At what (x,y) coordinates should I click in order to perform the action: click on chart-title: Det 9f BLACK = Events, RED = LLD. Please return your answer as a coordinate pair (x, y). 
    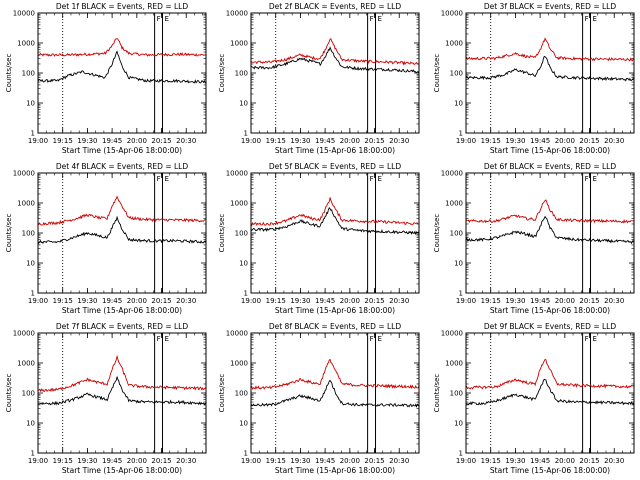
    Looking at the image, I should click on (550, 326).